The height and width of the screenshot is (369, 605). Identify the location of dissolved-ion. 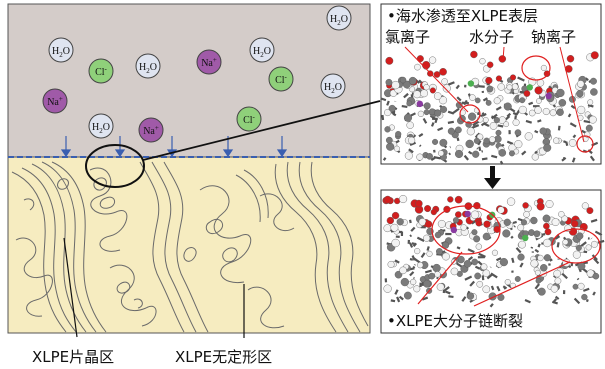
(548, 96).